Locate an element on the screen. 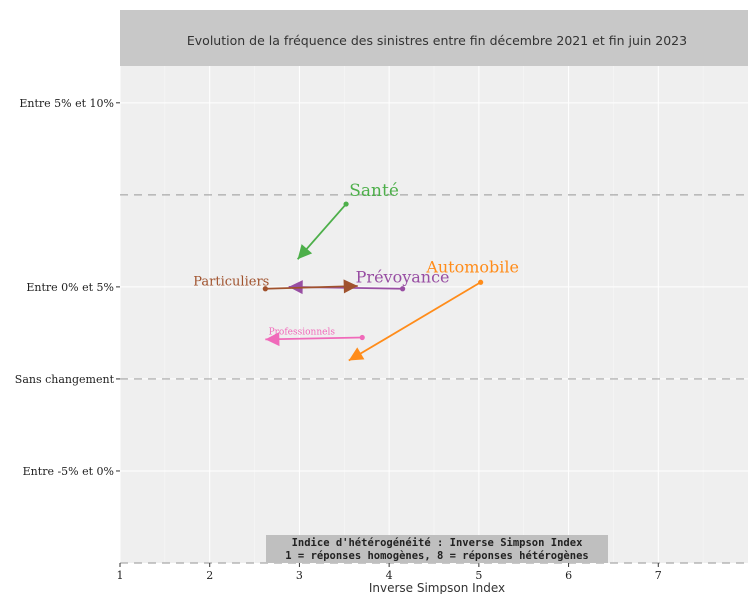  series-particuliers: Particuliers is located at coordinates (275, 284).